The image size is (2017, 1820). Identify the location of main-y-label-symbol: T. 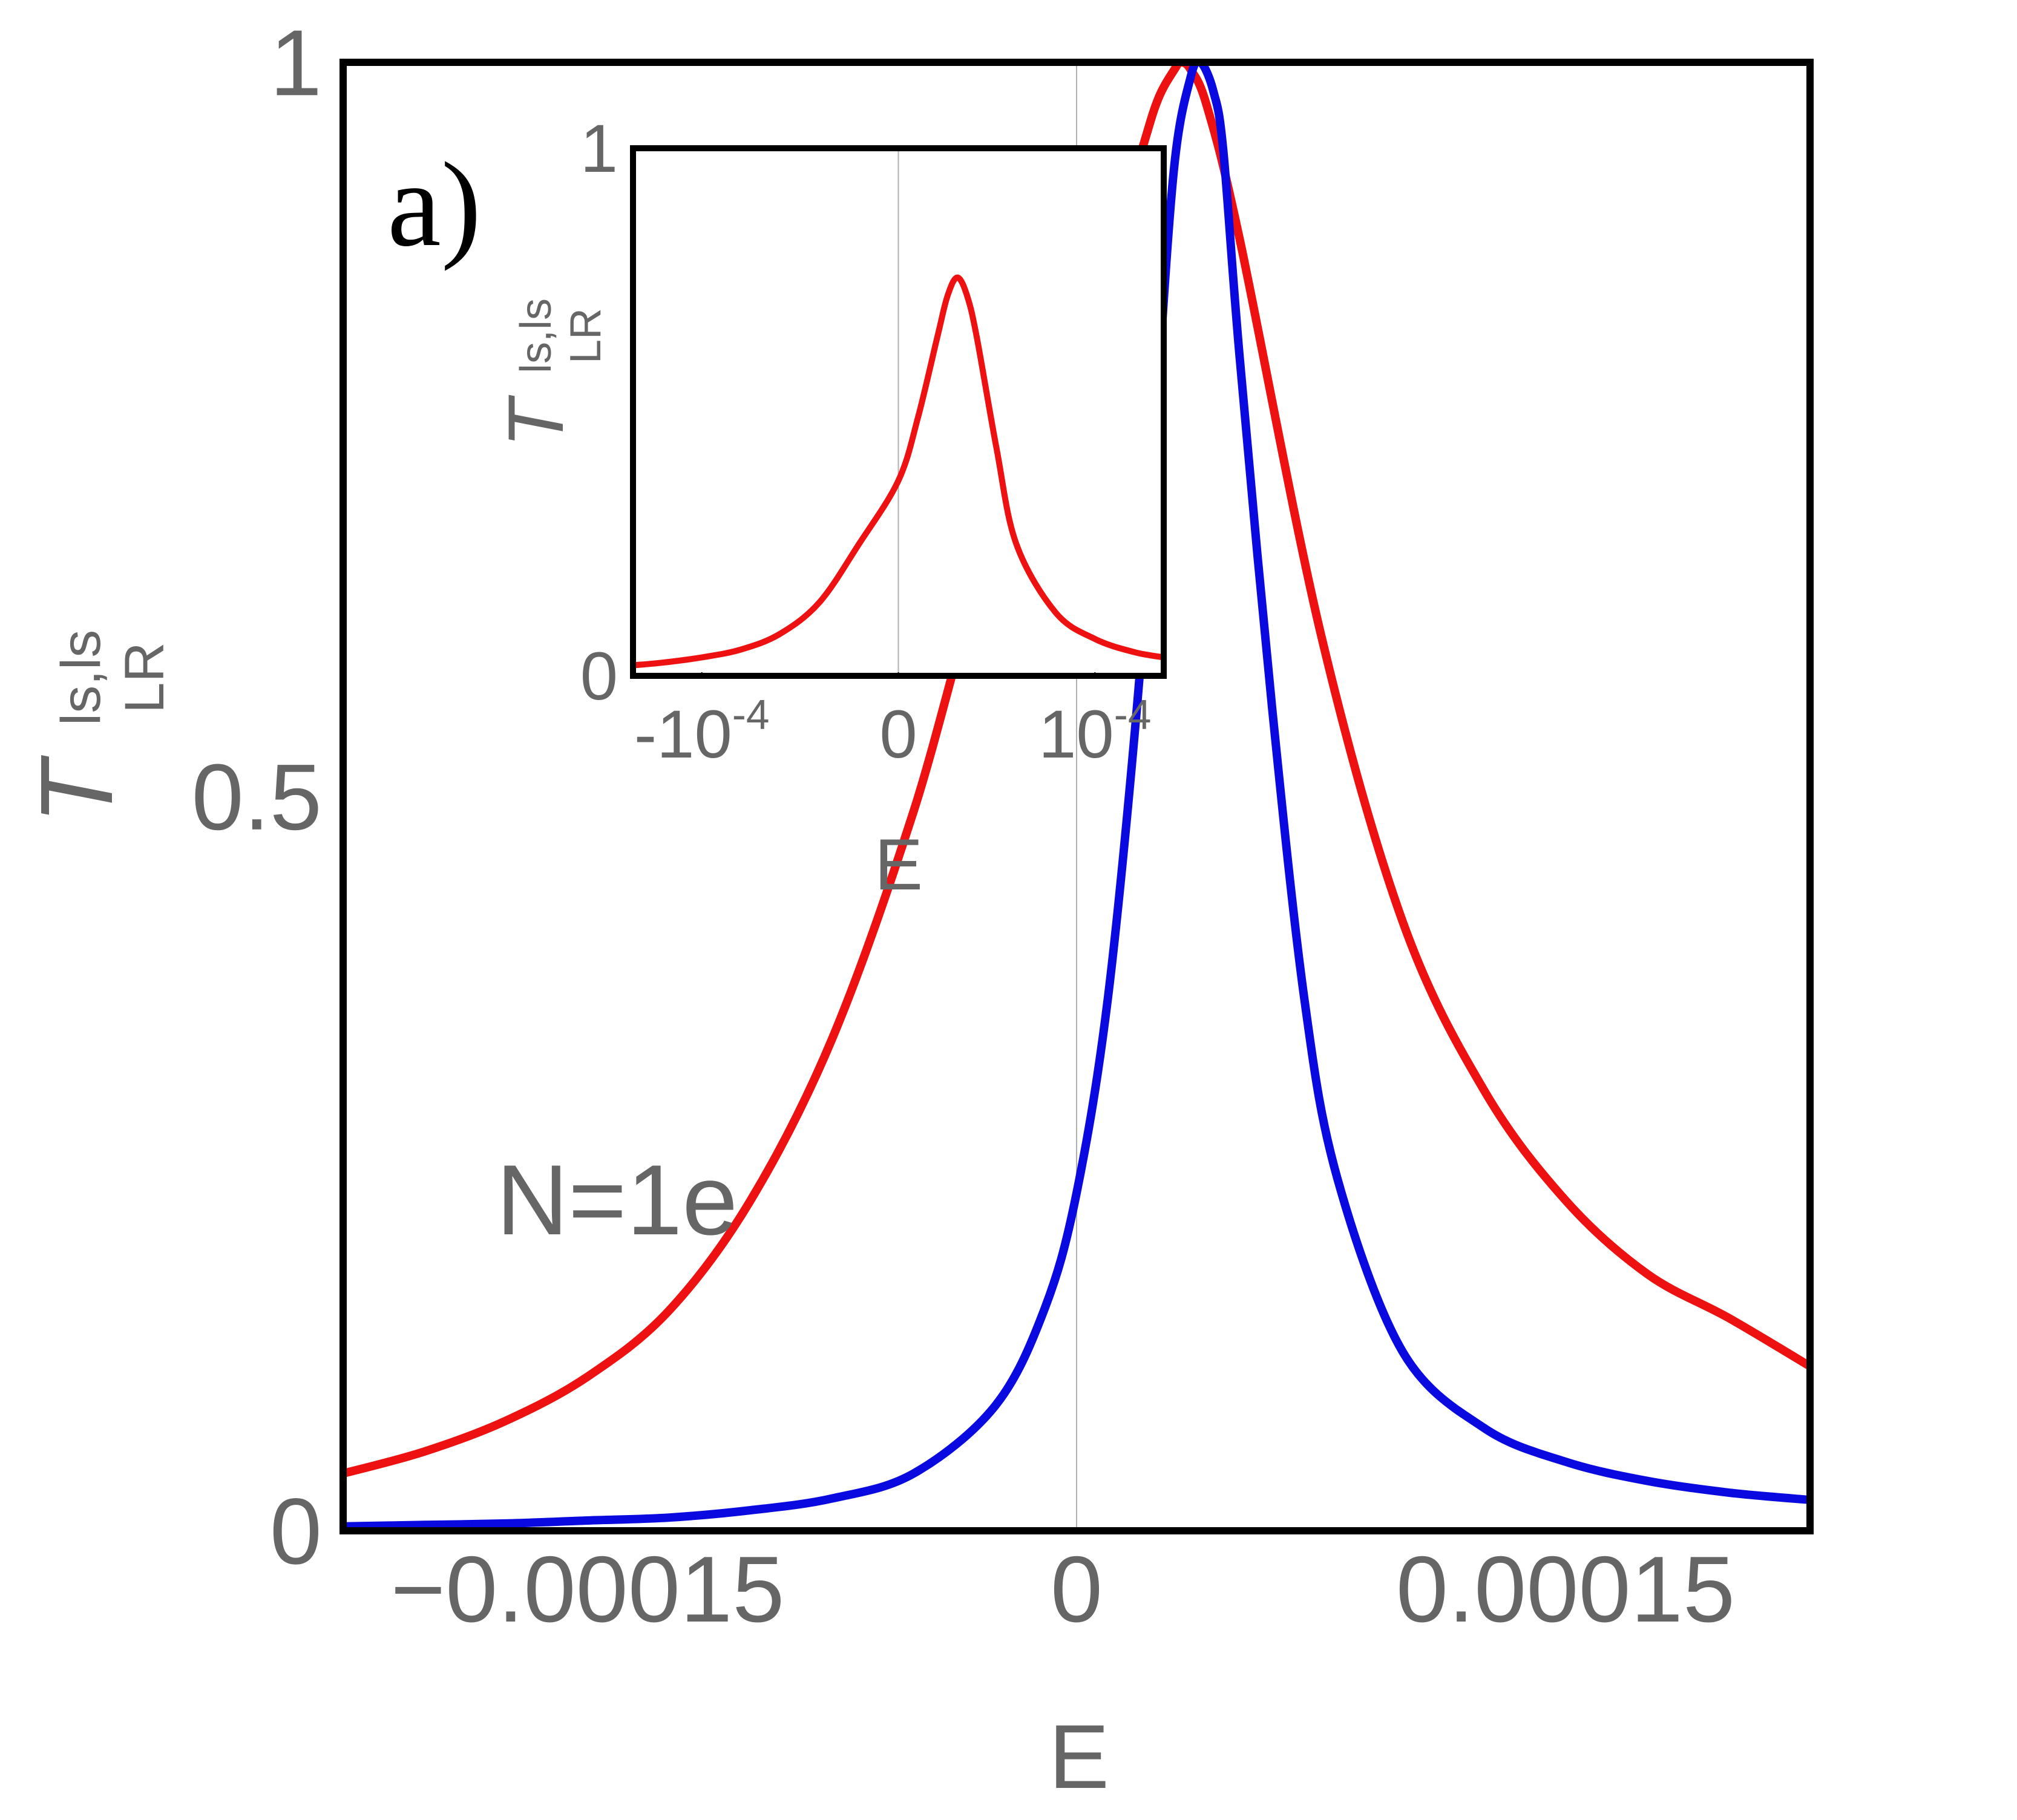
(76, 789).